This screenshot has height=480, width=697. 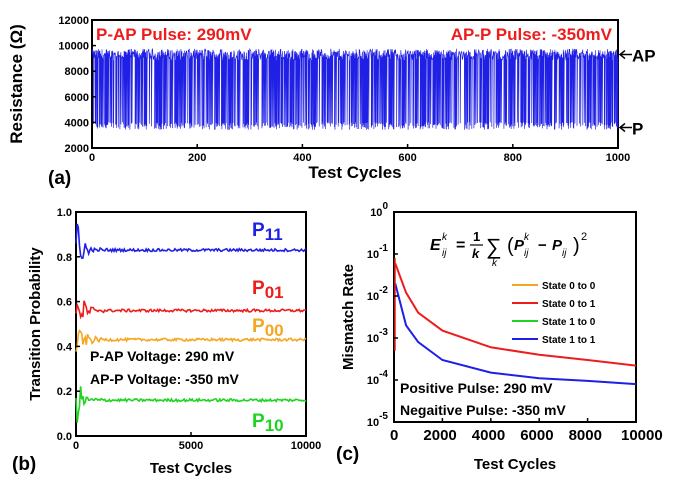 What do you see at coordinates (637, 129) in the screenshot?
I see `panel-a-state-label: P` at bounding box center [637, 129].